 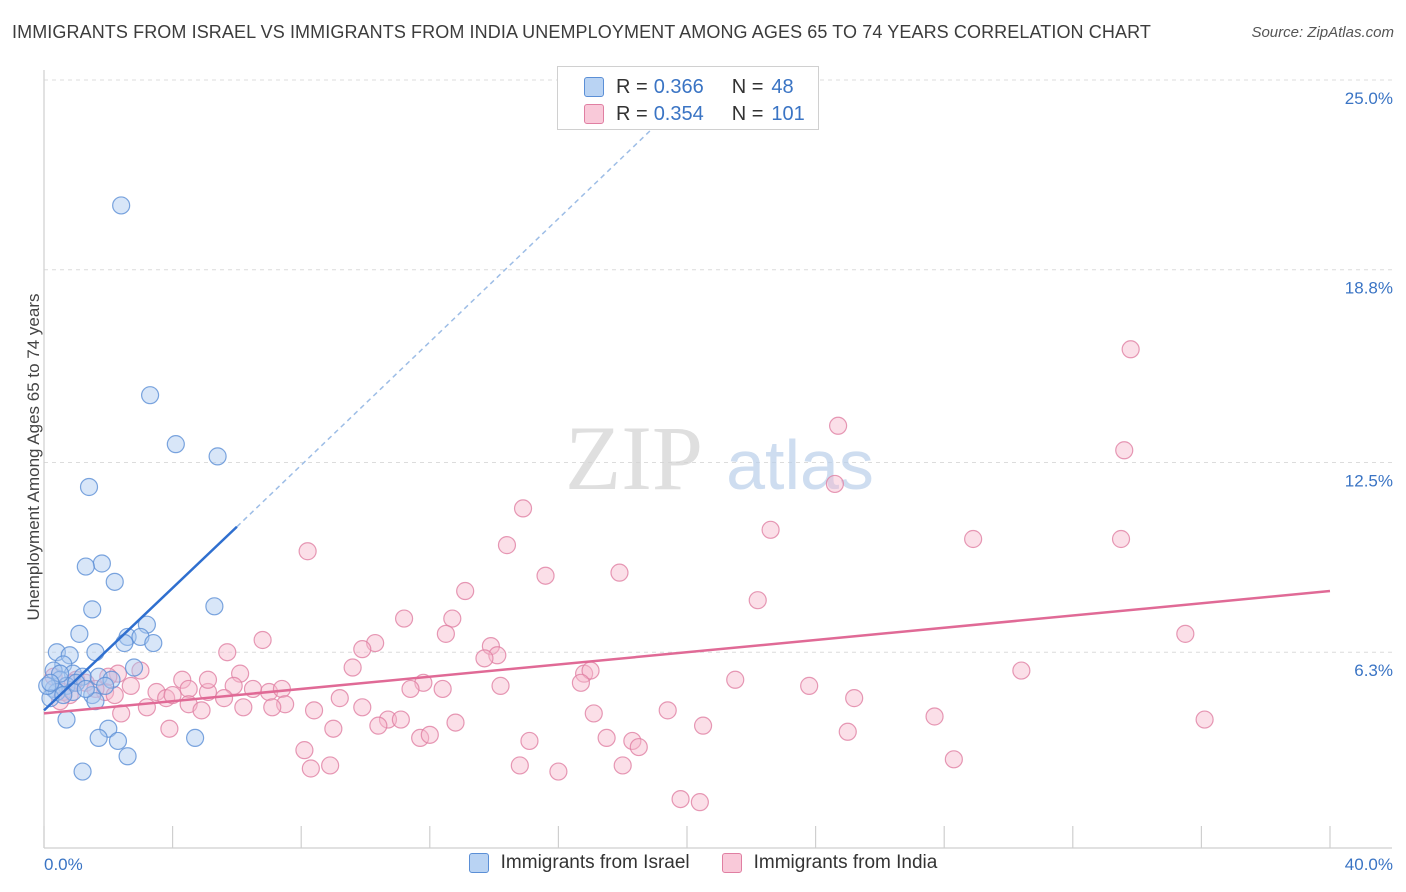 What do you see at coordinates (800, 465) in the screenshot?
I see `watermark-atlas: atlas` at bounding box center [800, 465].